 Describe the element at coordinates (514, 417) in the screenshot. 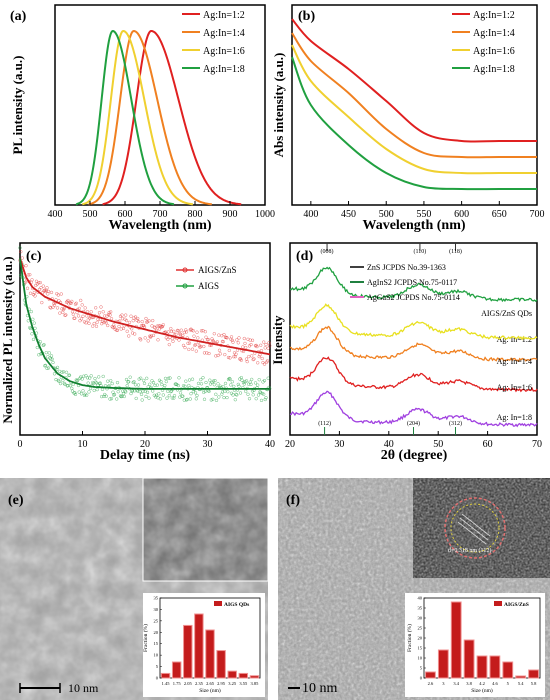

I see `pattern-label: Ag: In=1:8` at that location.